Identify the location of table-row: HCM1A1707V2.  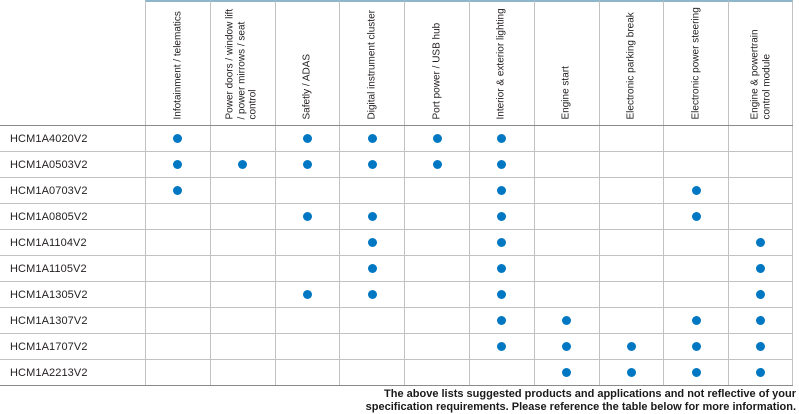
(396, 347).